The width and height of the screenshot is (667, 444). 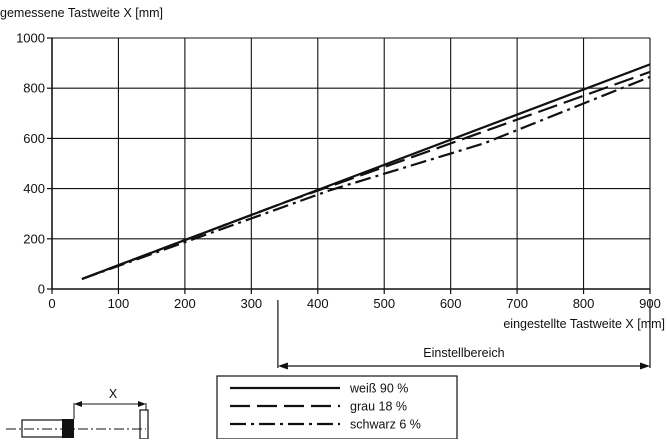 What do you see at coordinates (645, 366) in the screenshot?
I see `range-arrowhead-right` at bounding box center [645, 366].